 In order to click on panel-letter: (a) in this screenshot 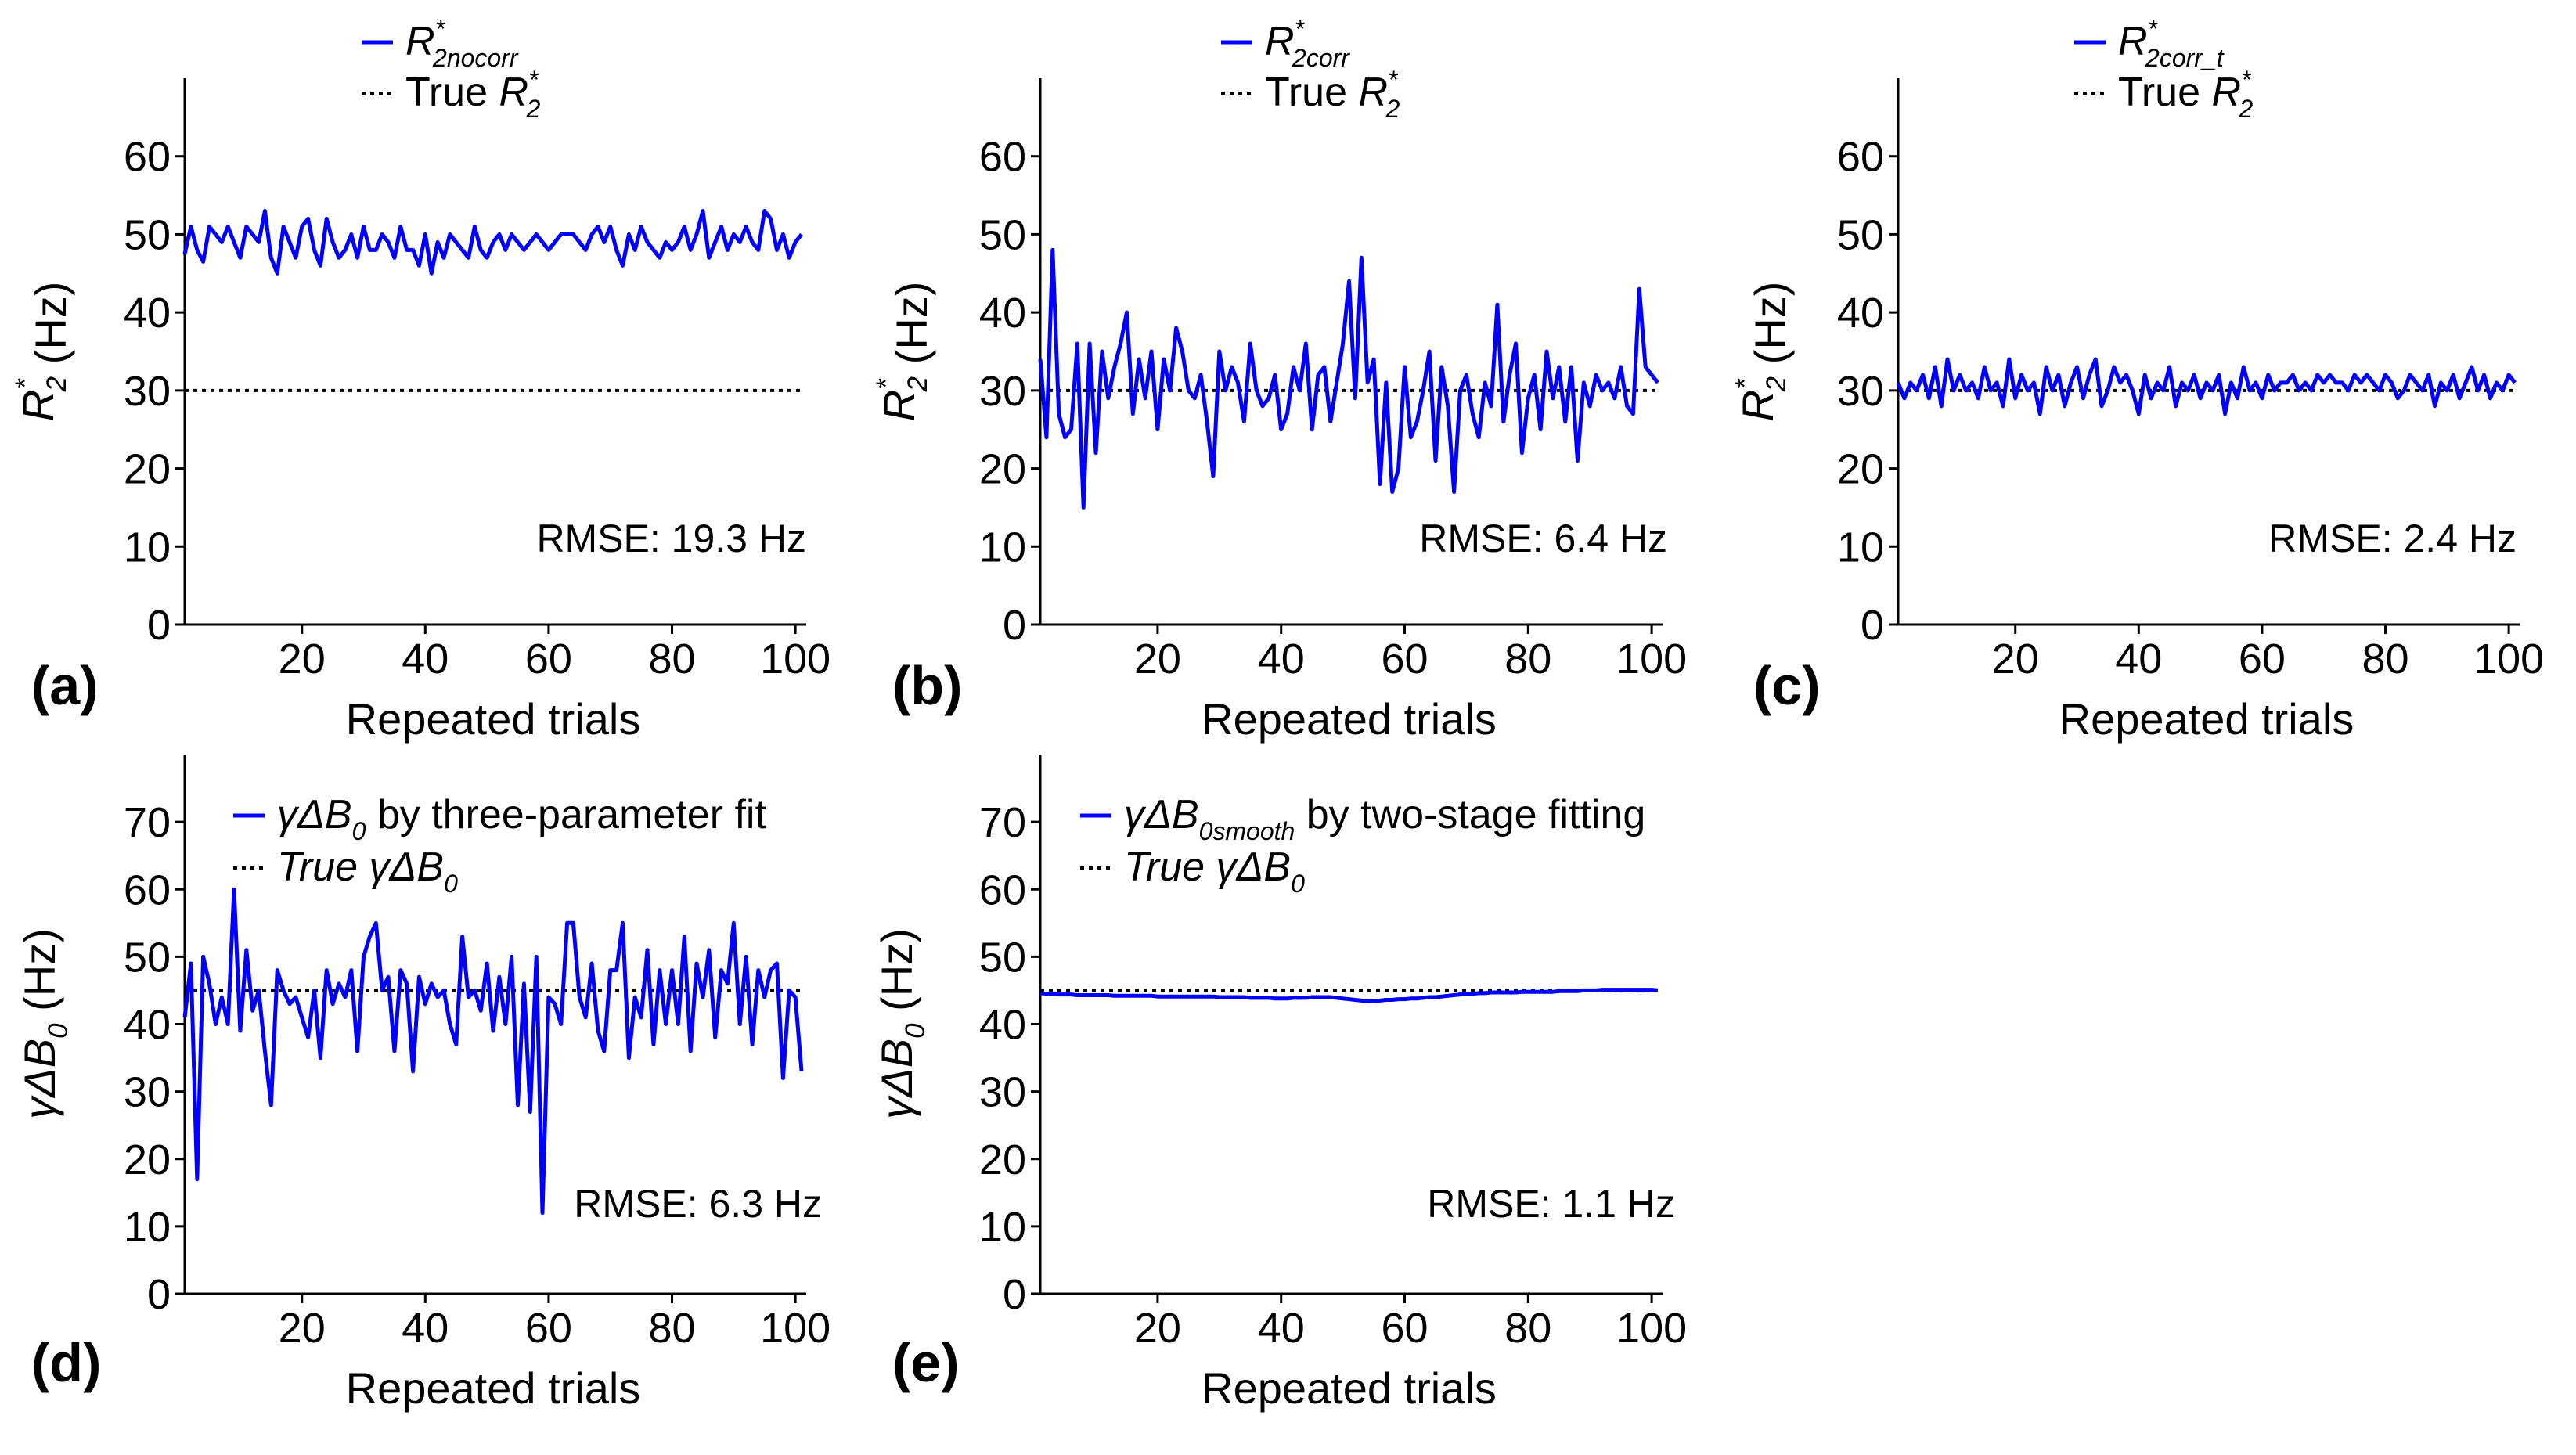, I will do `click(65, 685)`.